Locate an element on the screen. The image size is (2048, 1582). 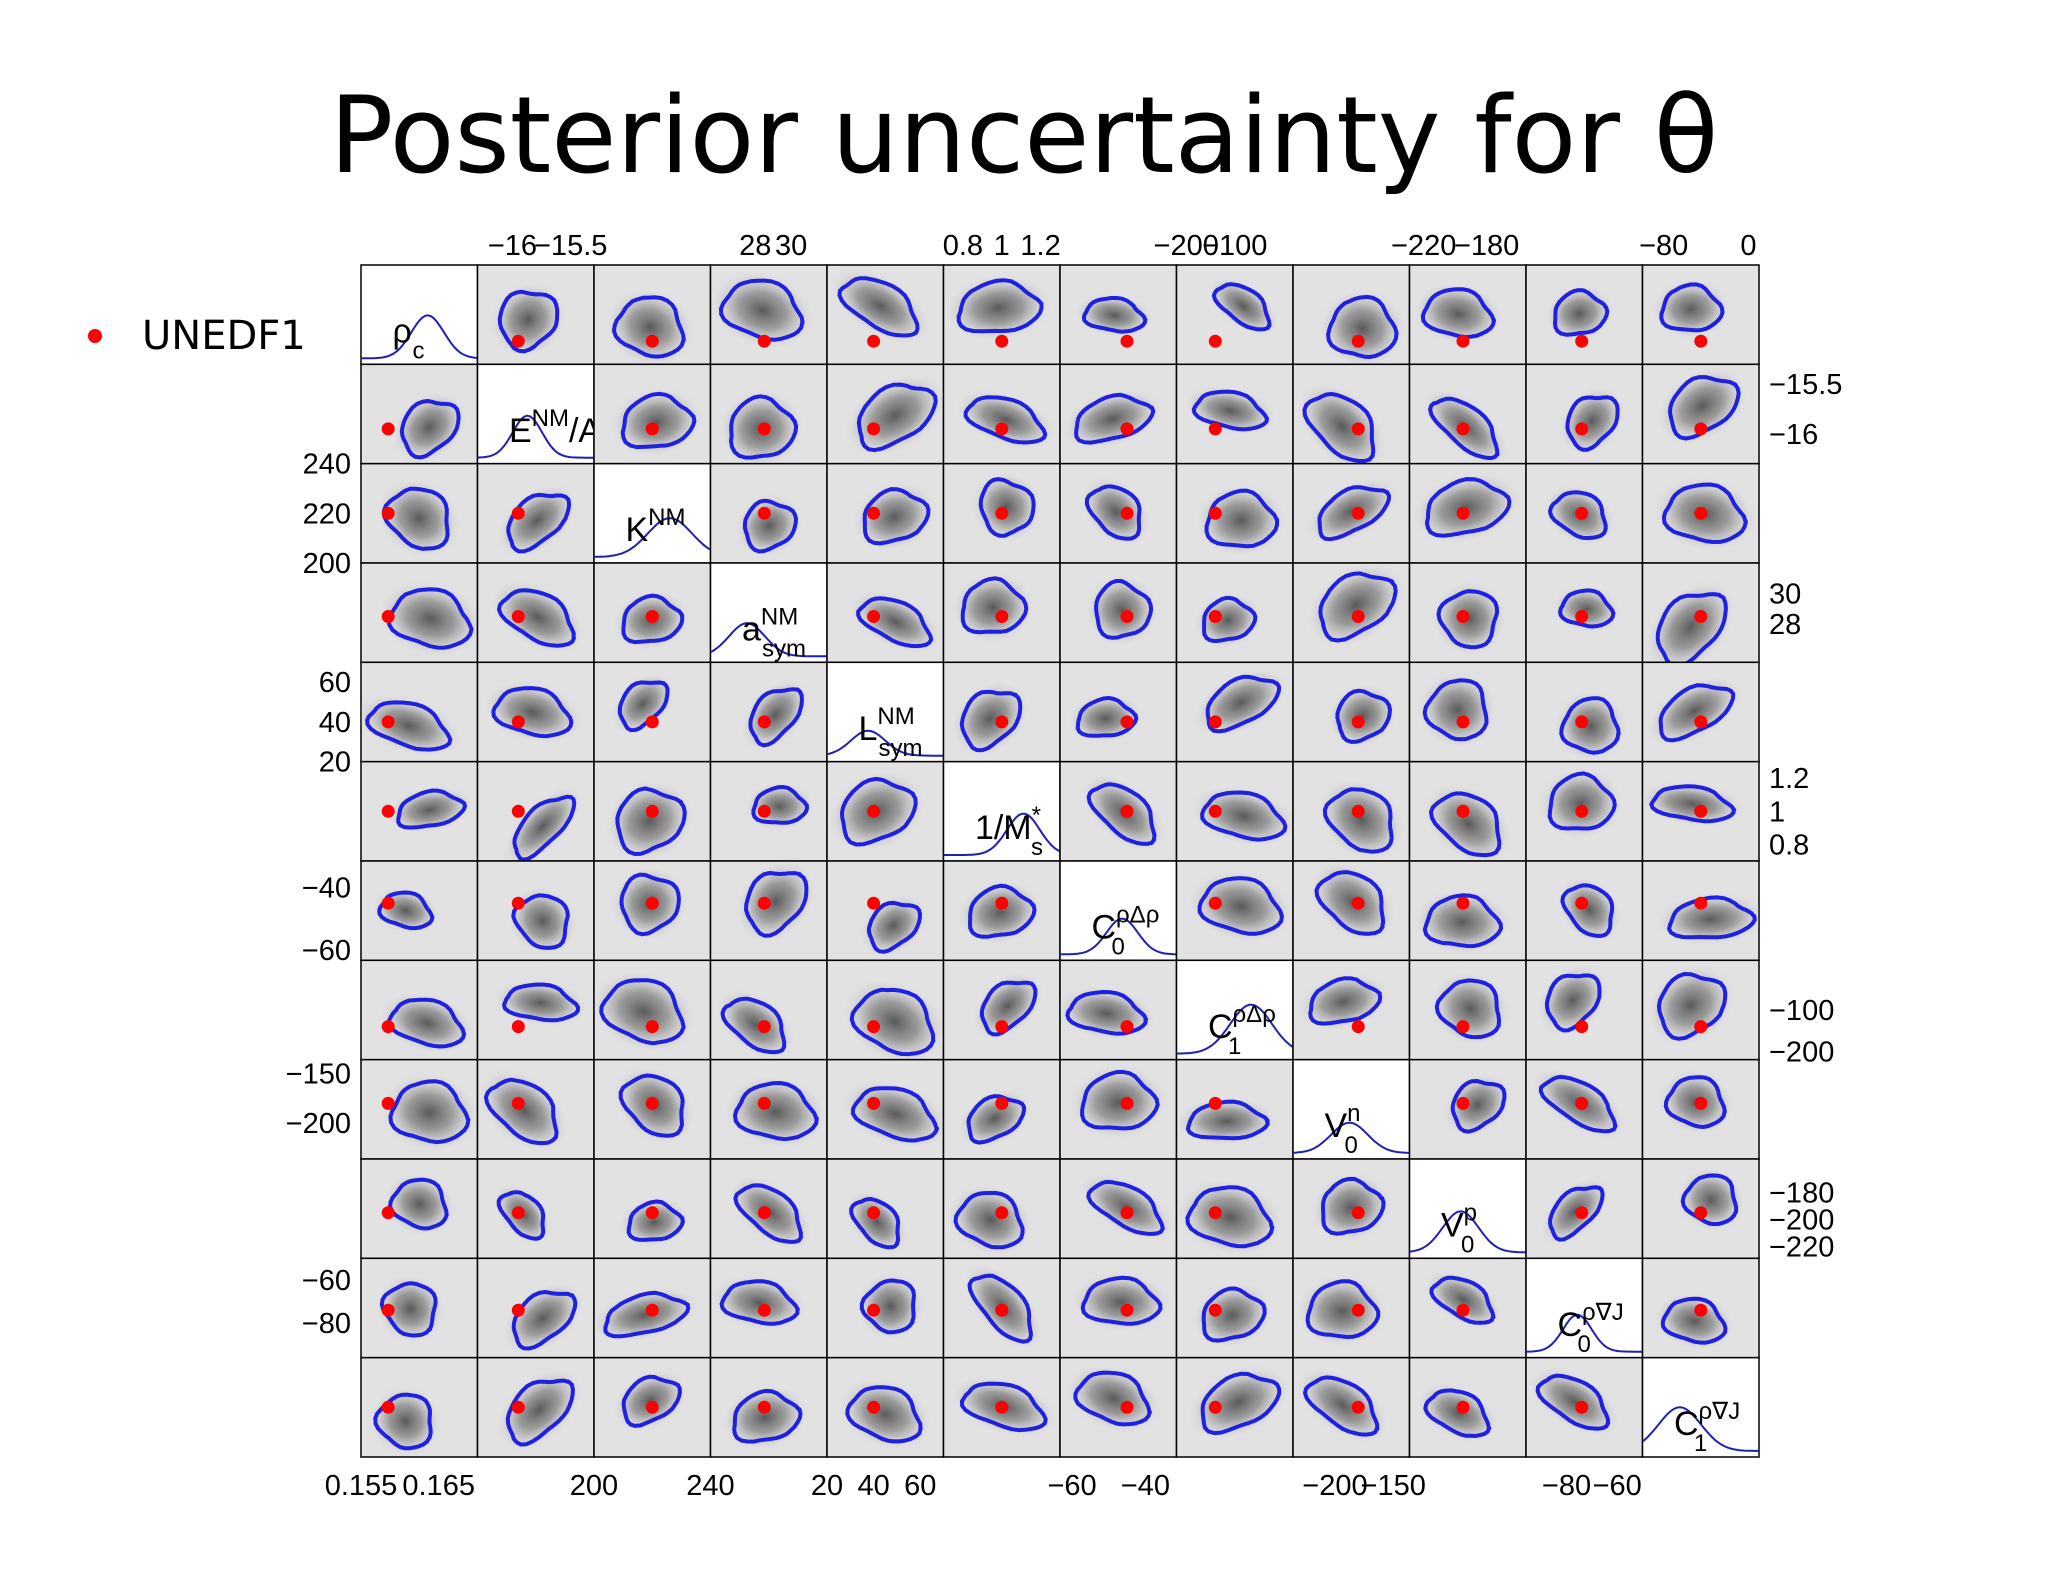
top-tick-label: −200 is located at coordinates (1186, 246).